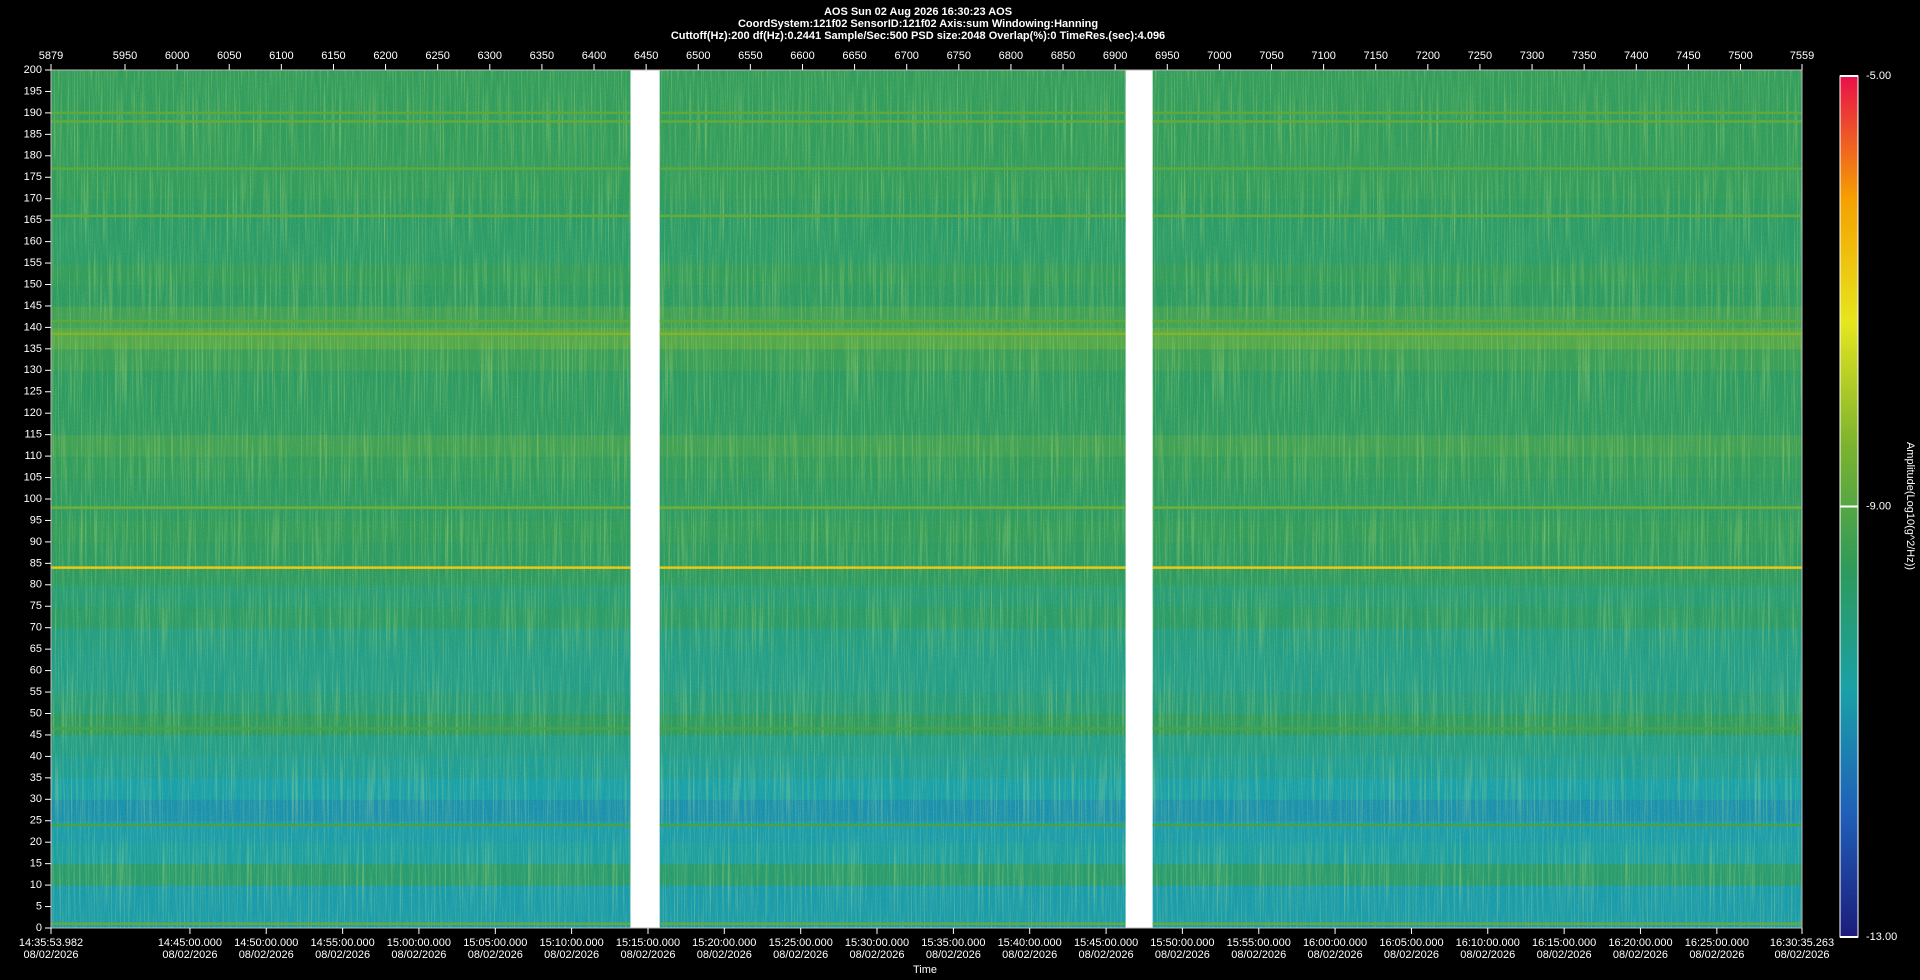  I want to click on y-tick-label: 175, so click(33, 177).